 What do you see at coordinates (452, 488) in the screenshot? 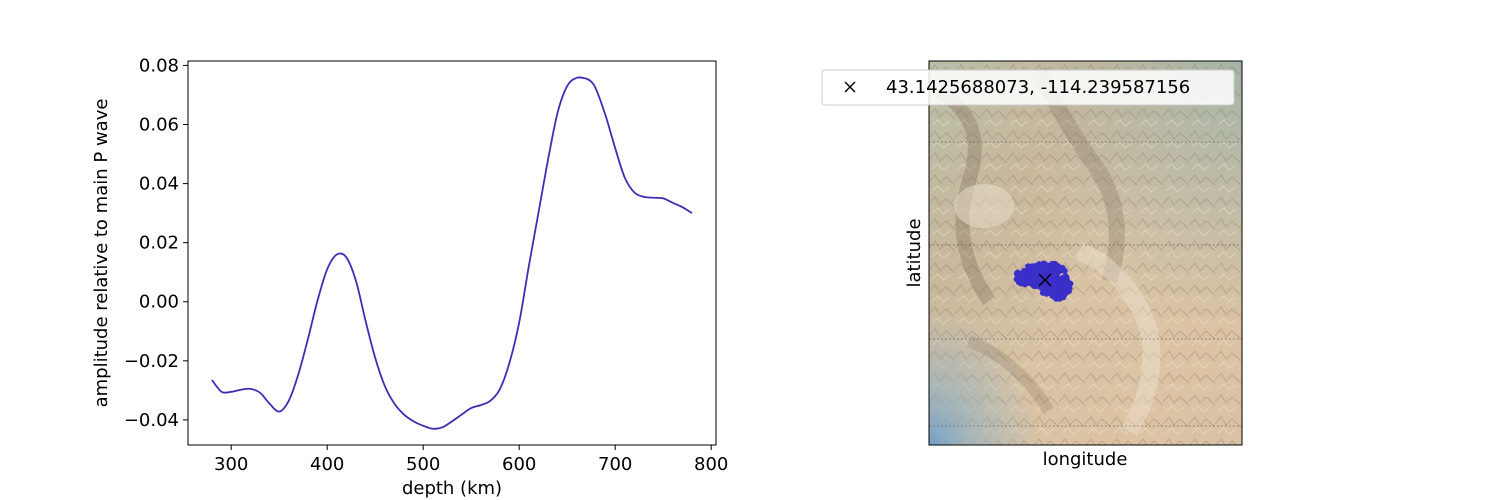
I see `left-x-axis-label: depth (km)` at bounding box center [452, 488].